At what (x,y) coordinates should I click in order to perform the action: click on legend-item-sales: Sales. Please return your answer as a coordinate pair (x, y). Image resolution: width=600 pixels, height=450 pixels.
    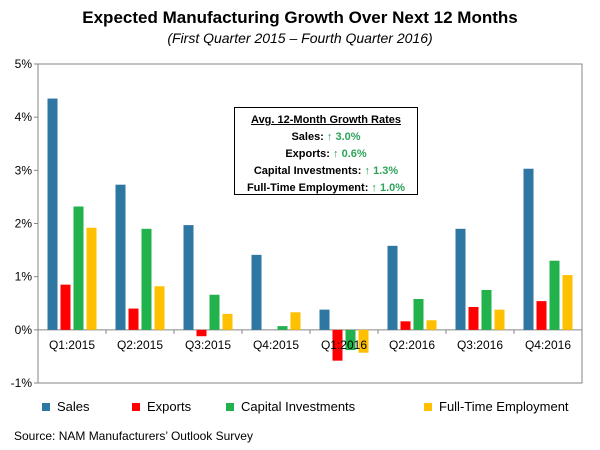
    Looking at the image, I should click on (87, 406).